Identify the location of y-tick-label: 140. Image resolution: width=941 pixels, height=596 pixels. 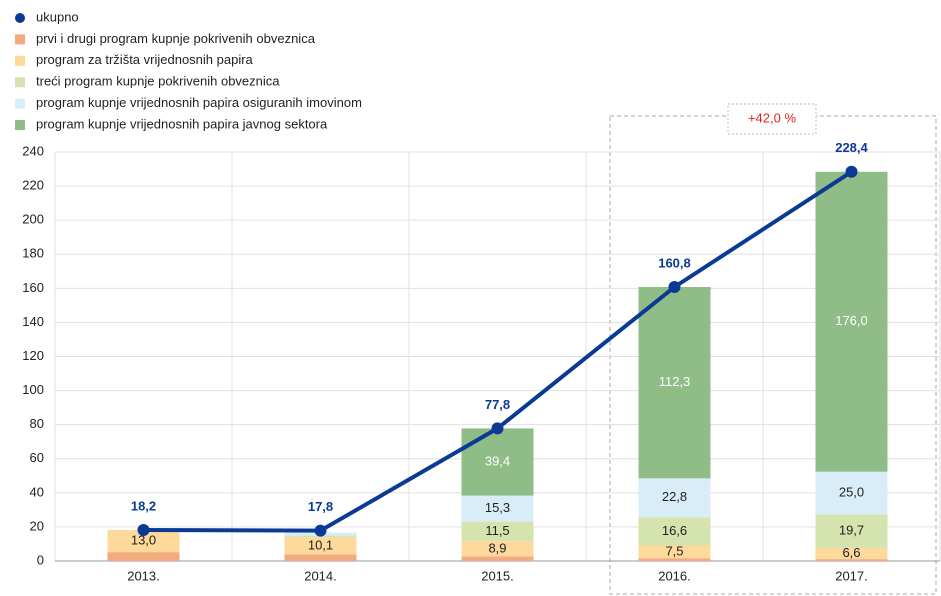
(33, 321).